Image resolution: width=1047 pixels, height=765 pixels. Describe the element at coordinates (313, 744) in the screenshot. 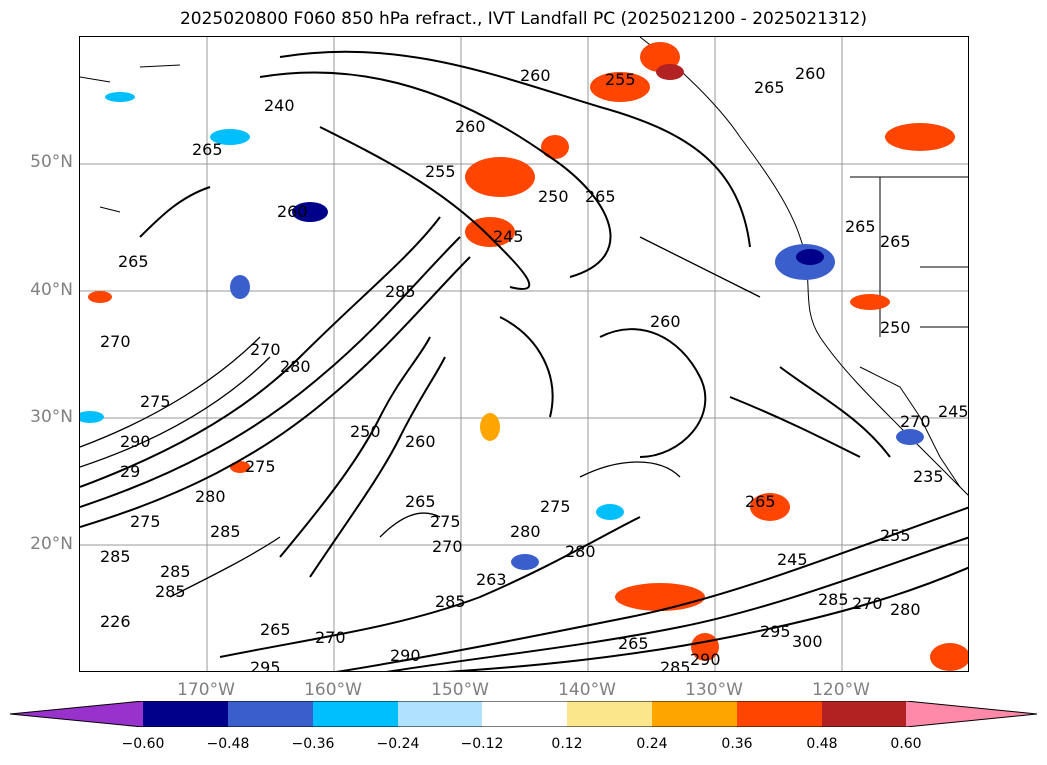

I see `colorbar-tick: −0.36` at that location.